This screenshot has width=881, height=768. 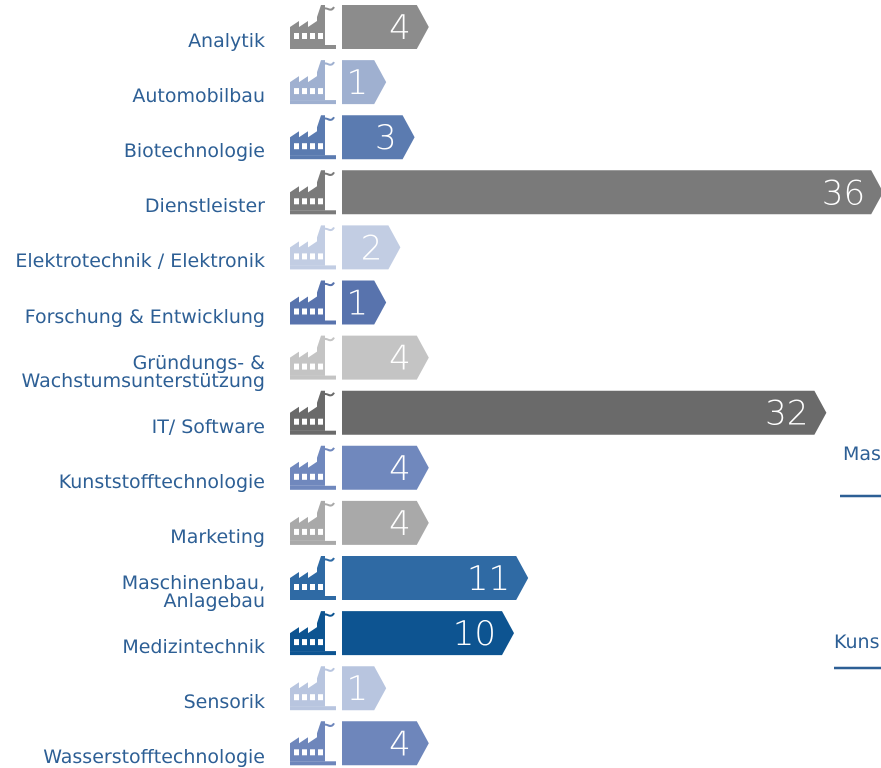 What do you see at coordinates (144, 316) in the screenshot?
I see `category-label: Forschung & Entwicklung` at bounding box center [144, 316].